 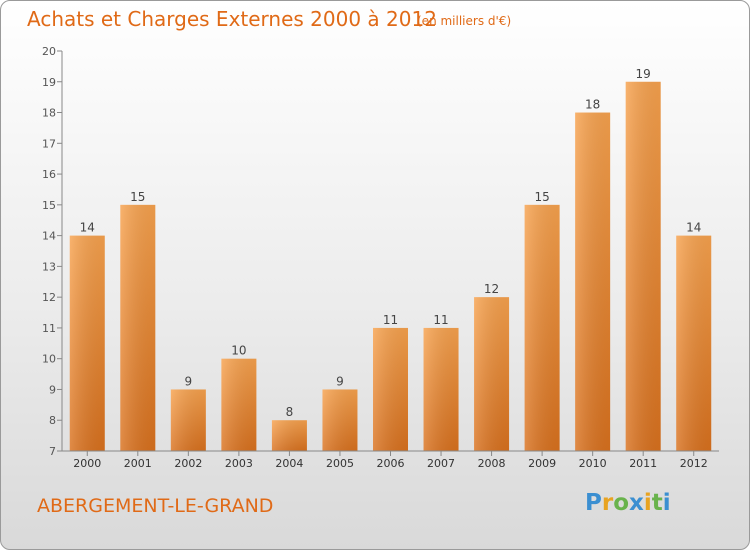 What do you see at coordinates (289, 463) in the screenshot?
I see `x-tick-label: 2004` at bounding box center [289, 463].